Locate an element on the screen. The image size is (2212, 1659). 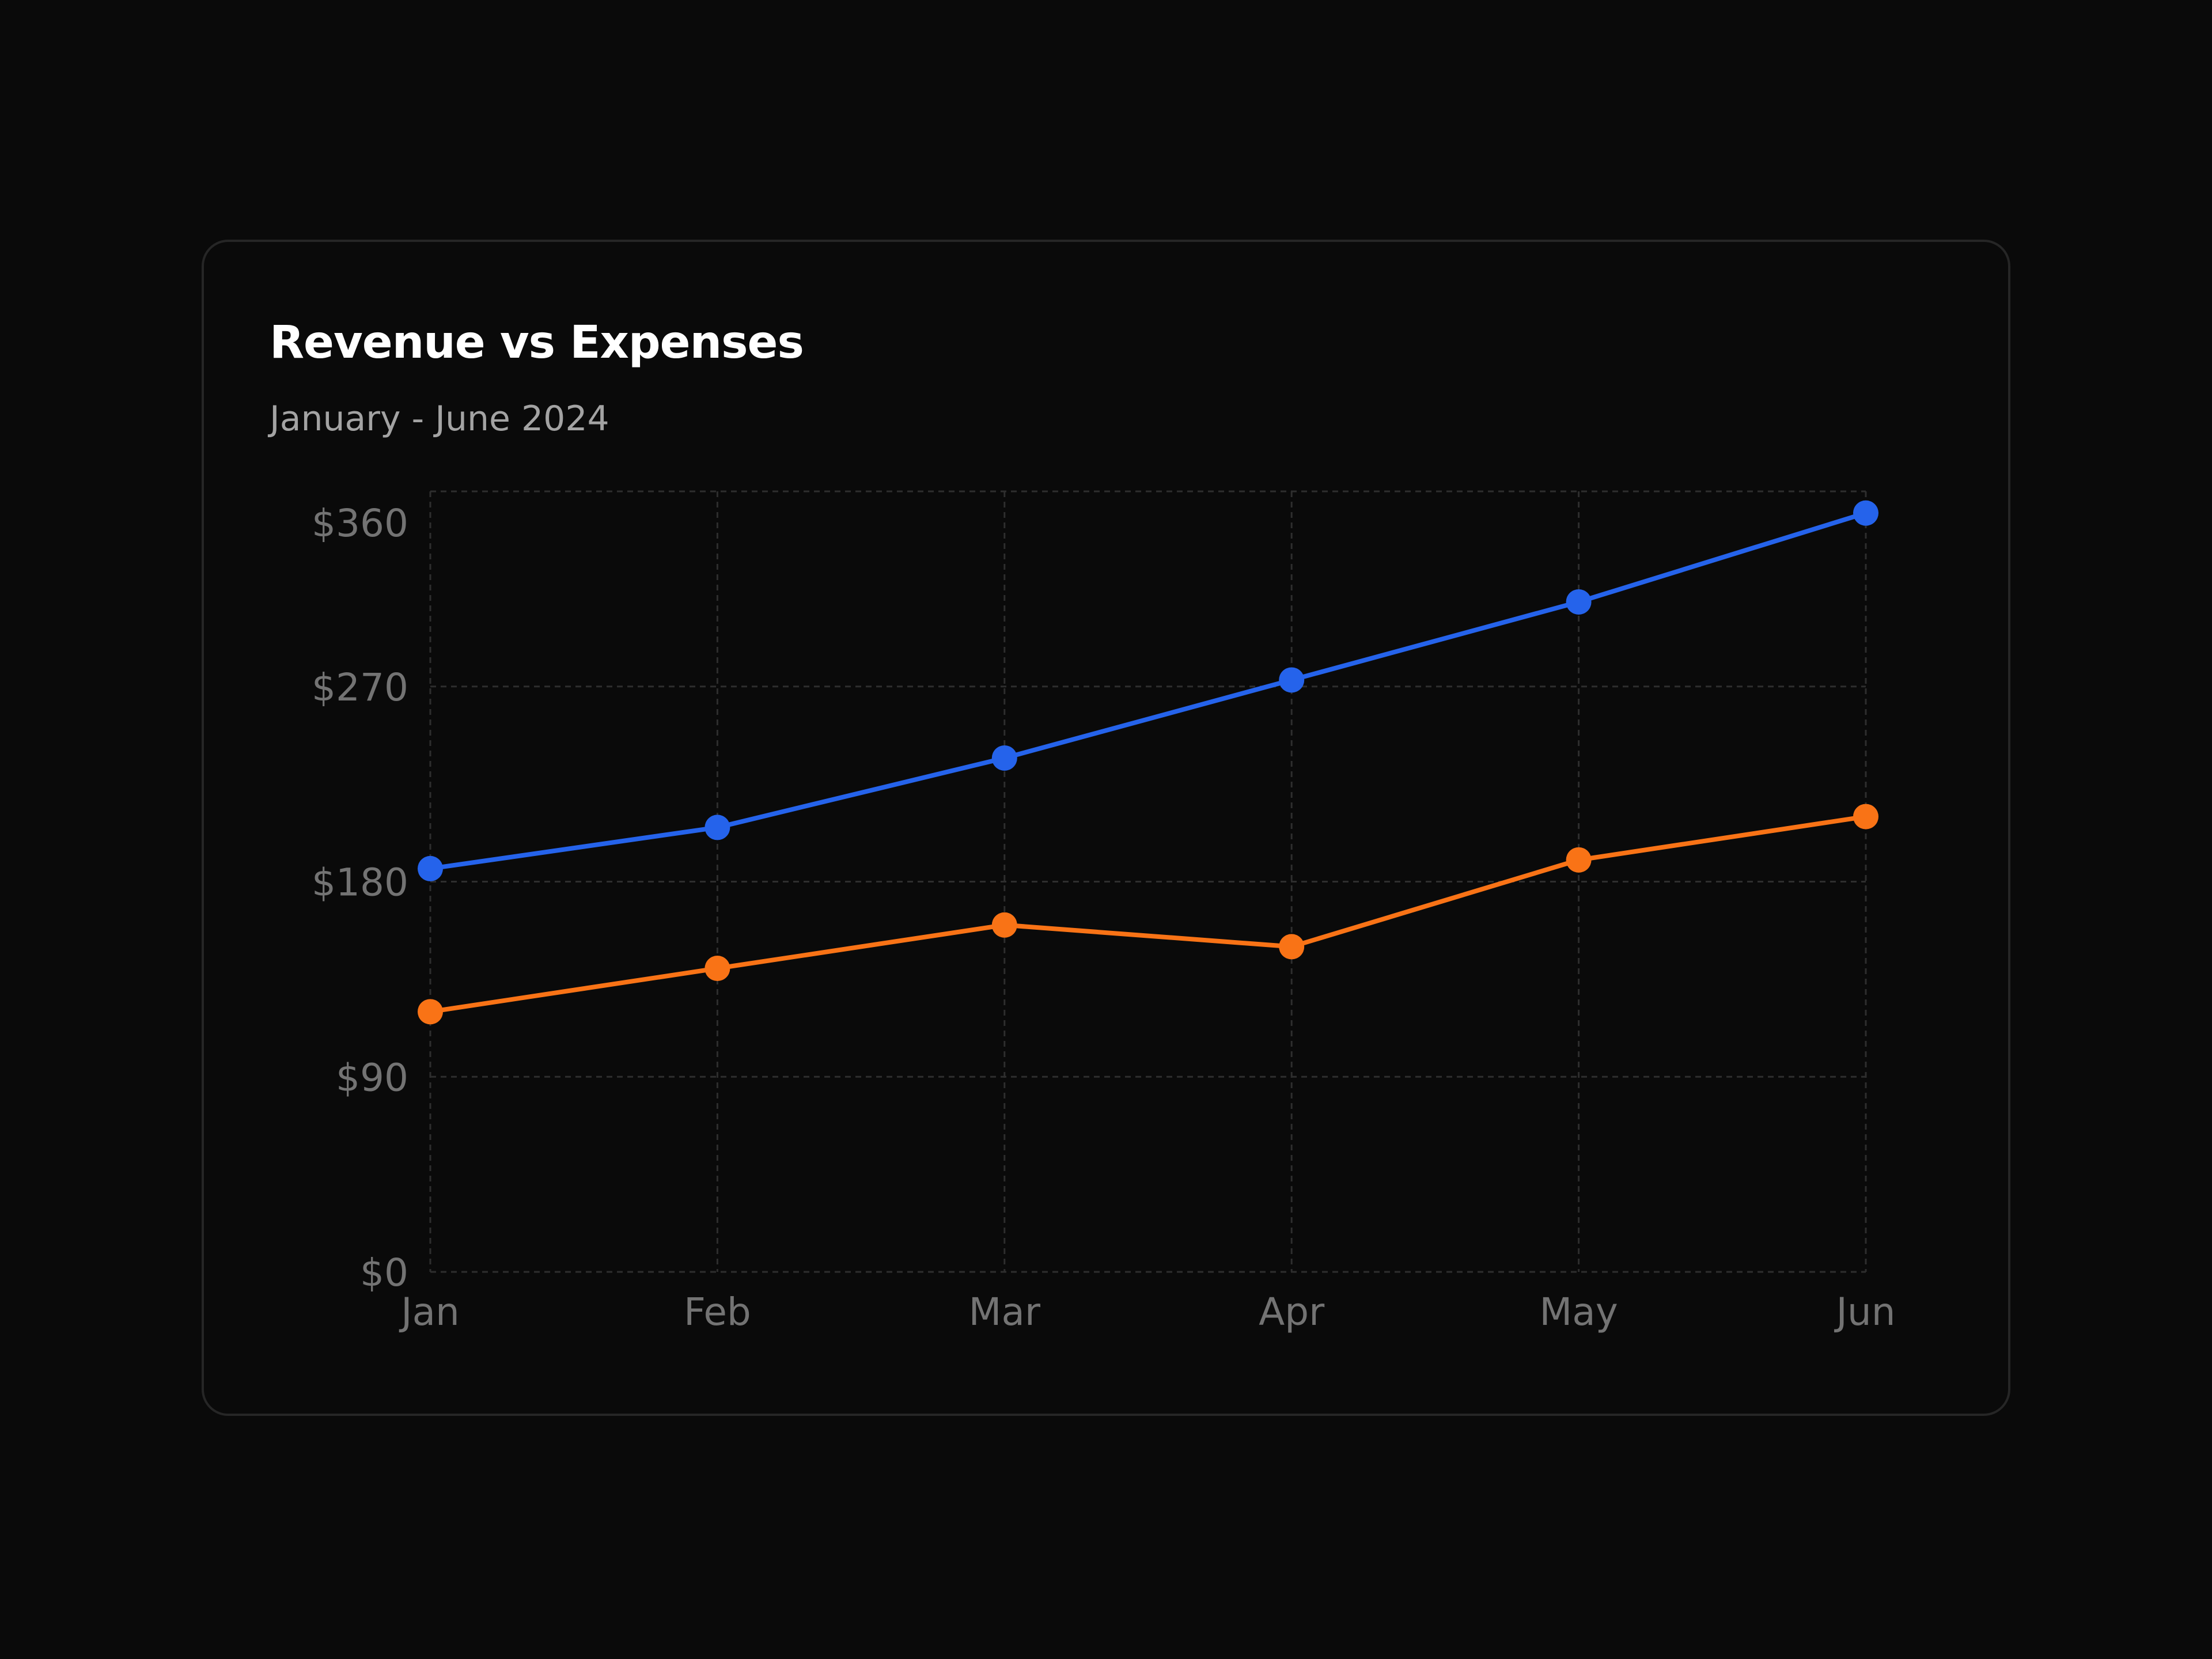
series-2-line is located at coordinates (1148, 914).